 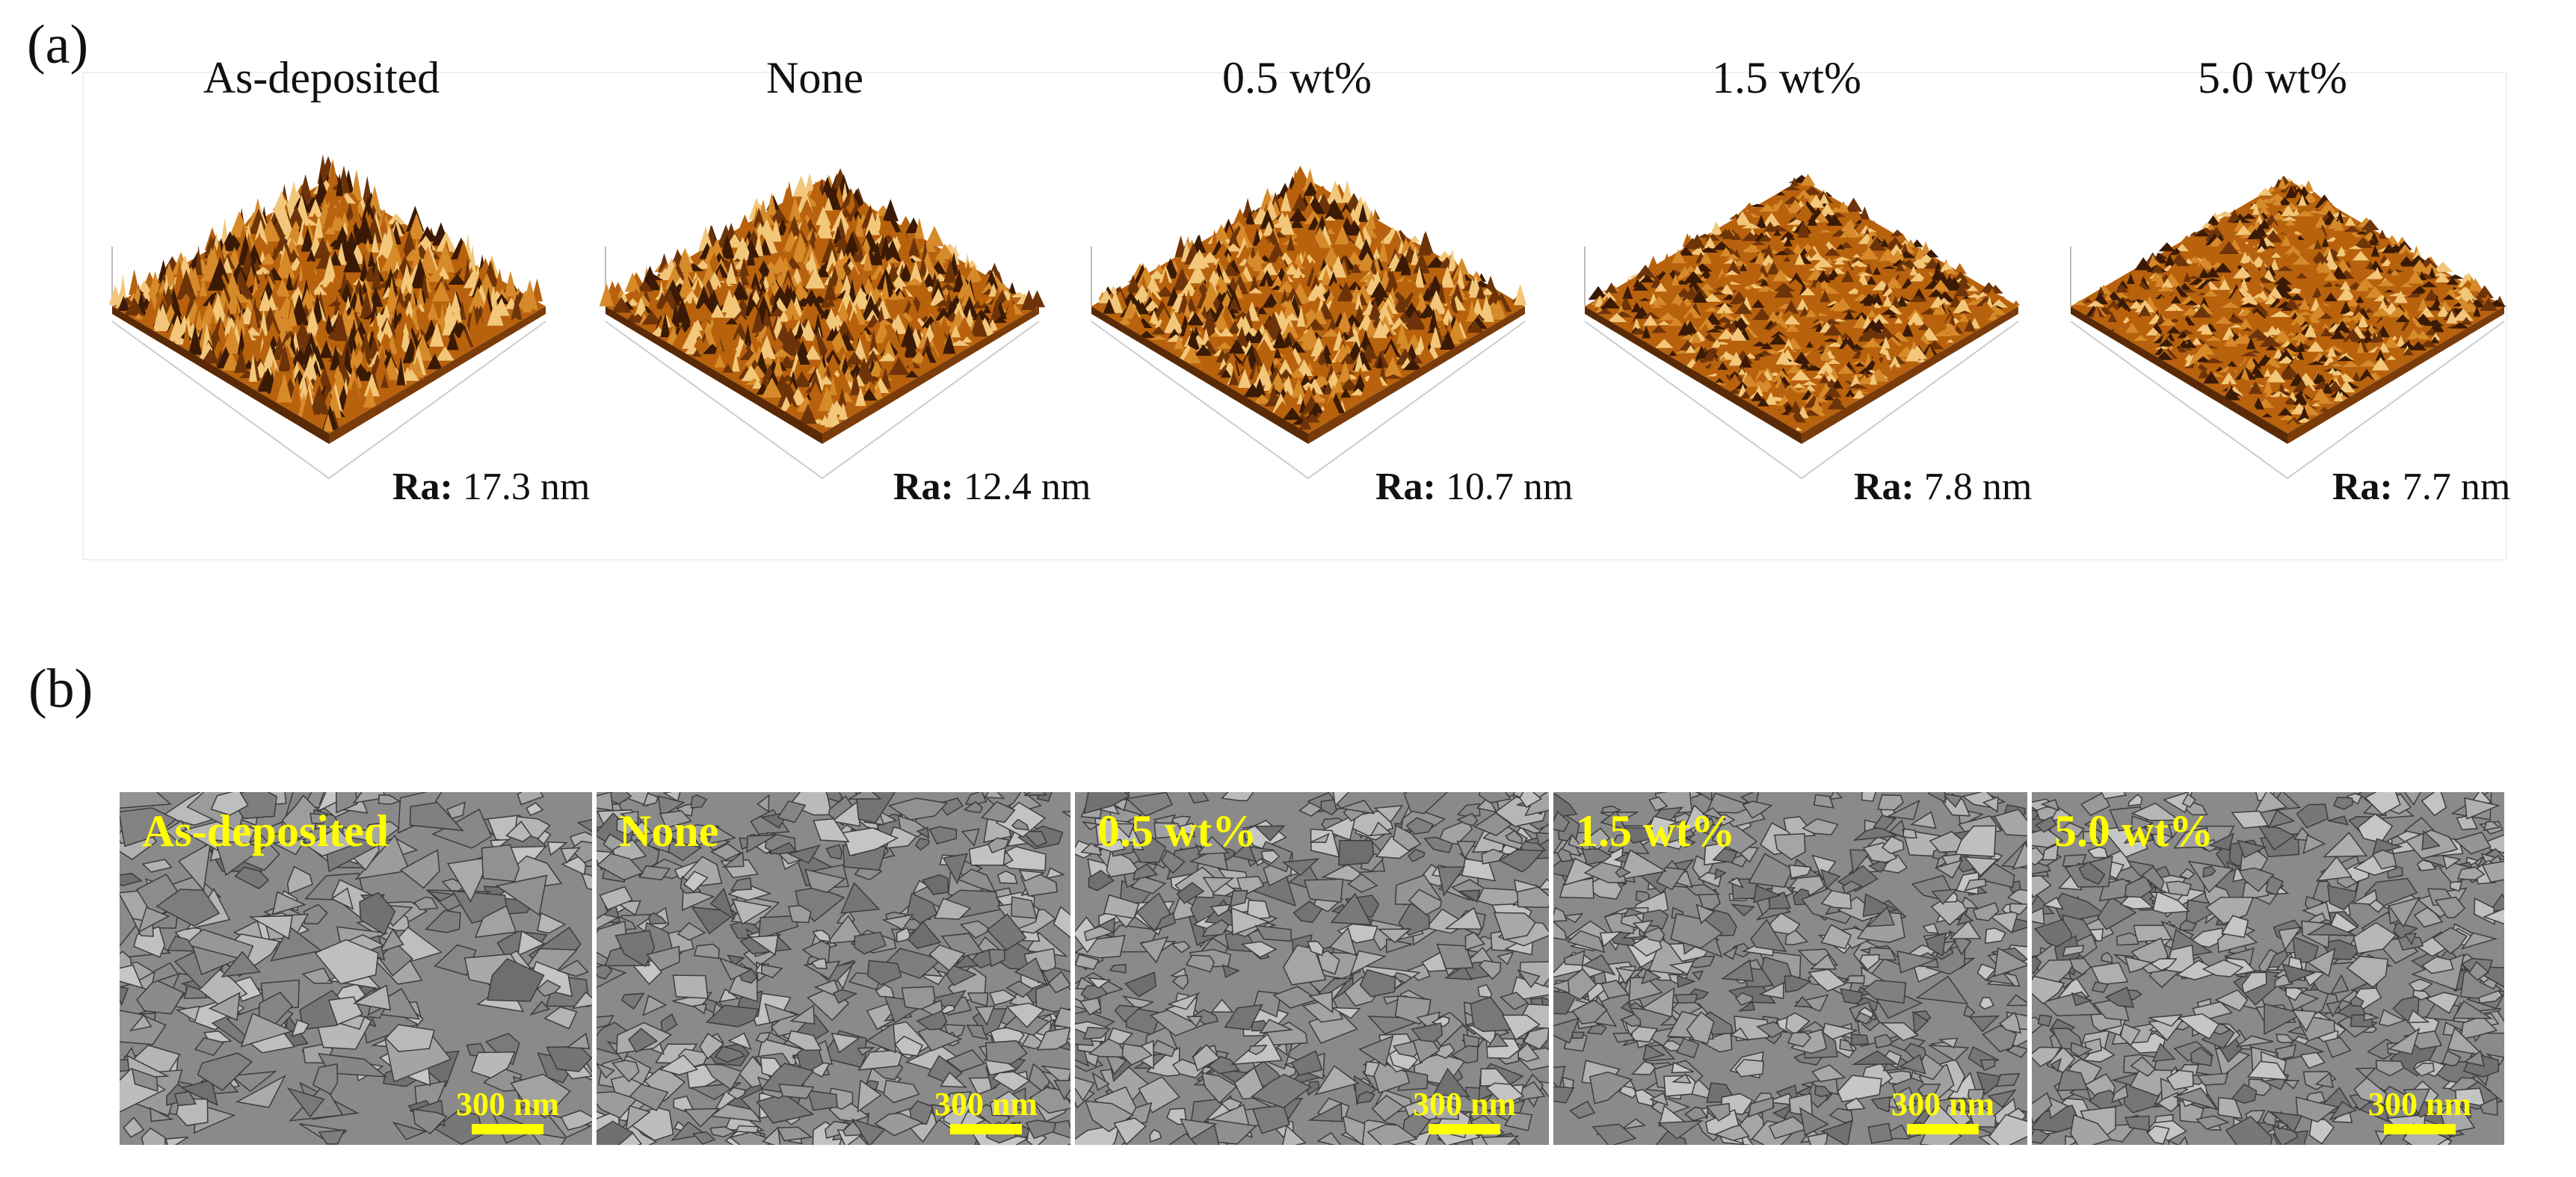 I want to click on ra-value: 7.7 nm, so click(x=2456, y=487).